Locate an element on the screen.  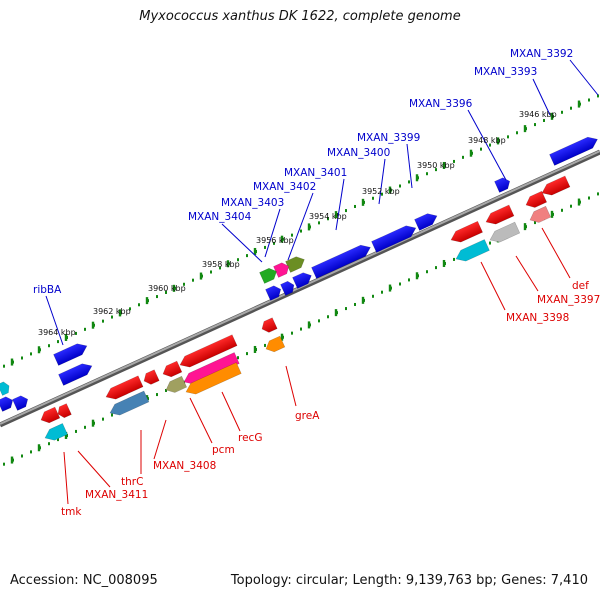
forward-gene-label: MXAN_3403 is located at coordinates (252, 203).